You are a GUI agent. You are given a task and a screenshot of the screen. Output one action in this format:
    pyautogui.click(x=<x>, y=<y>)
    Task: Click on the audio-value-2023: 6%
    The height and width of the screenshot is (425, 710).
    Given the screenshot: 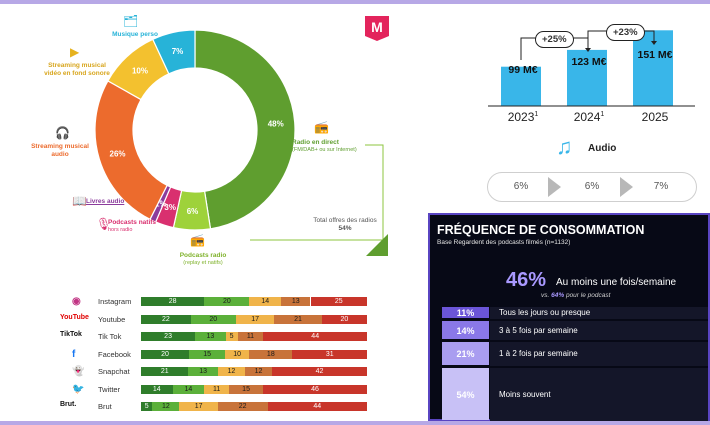 What is the action you would take?
    pyautogui.click(x=521, y=186)
    